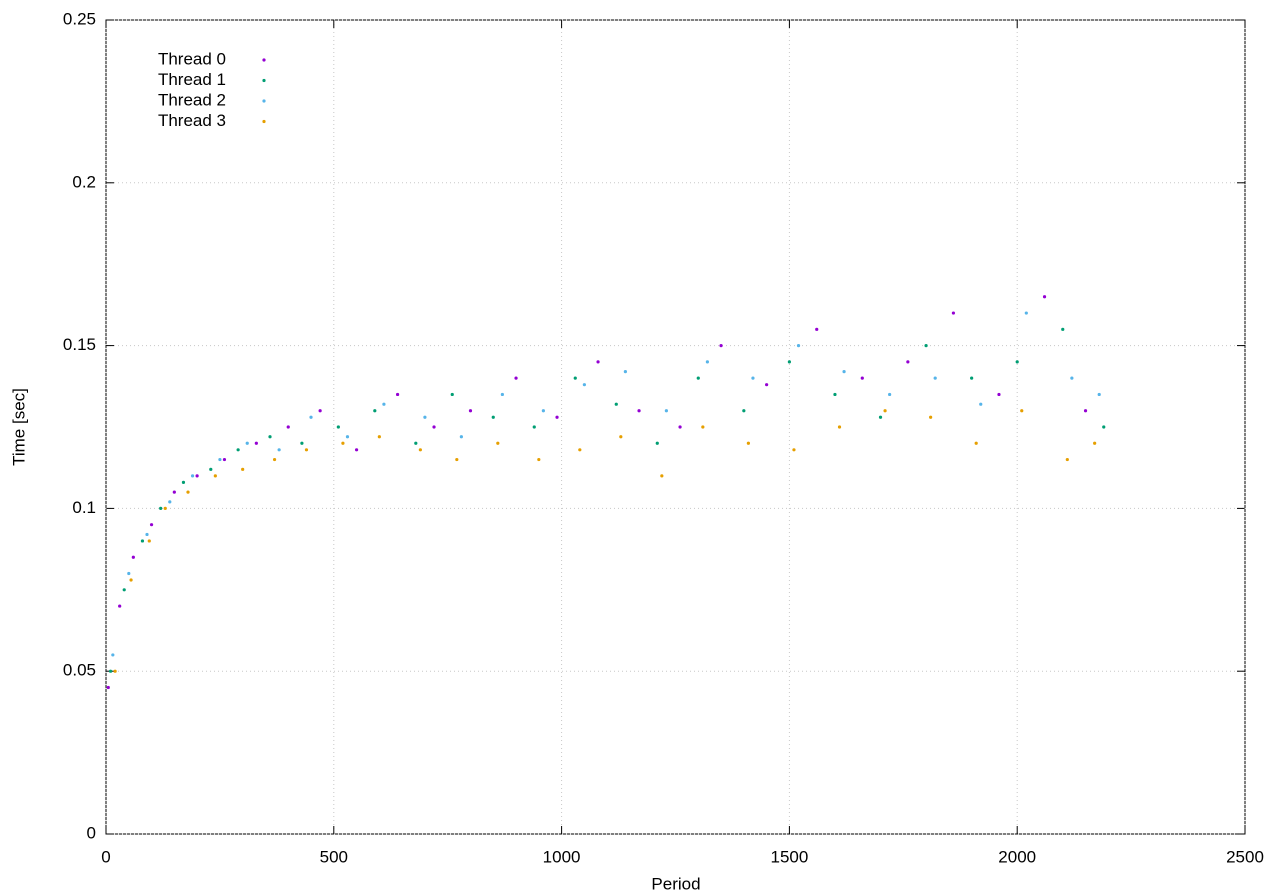 The width and height of the screenshot is (1280, 896). I want to click on legend-label: Thread 1, so click(192, 79).